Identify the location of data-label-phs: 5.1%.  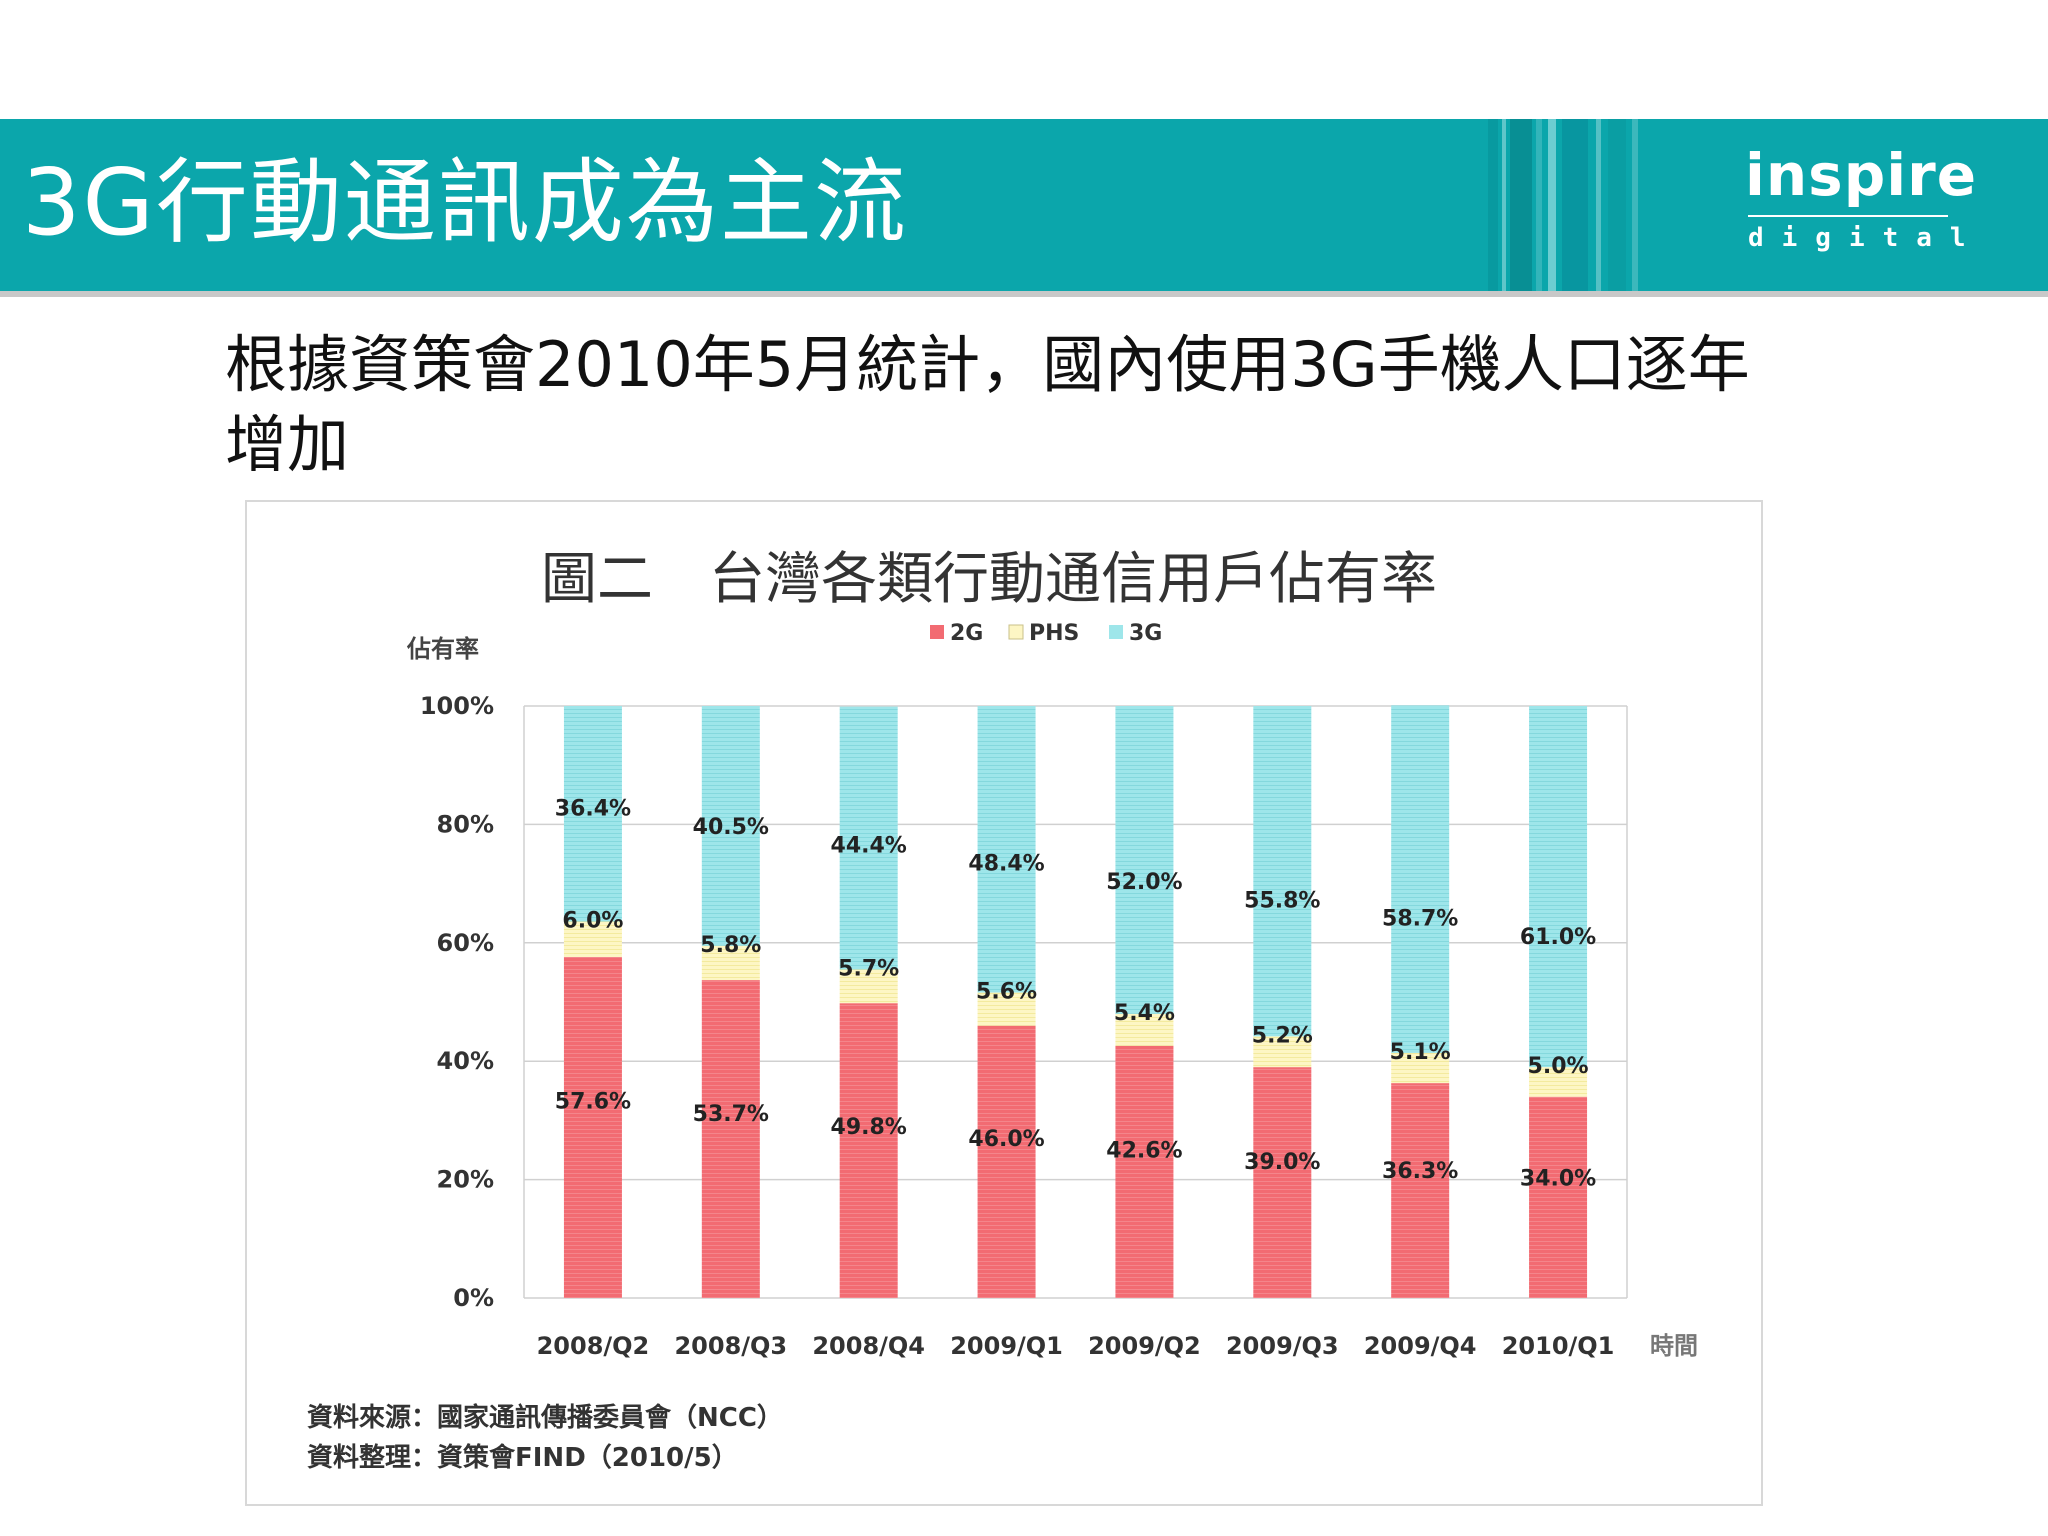
(1420, 1052).